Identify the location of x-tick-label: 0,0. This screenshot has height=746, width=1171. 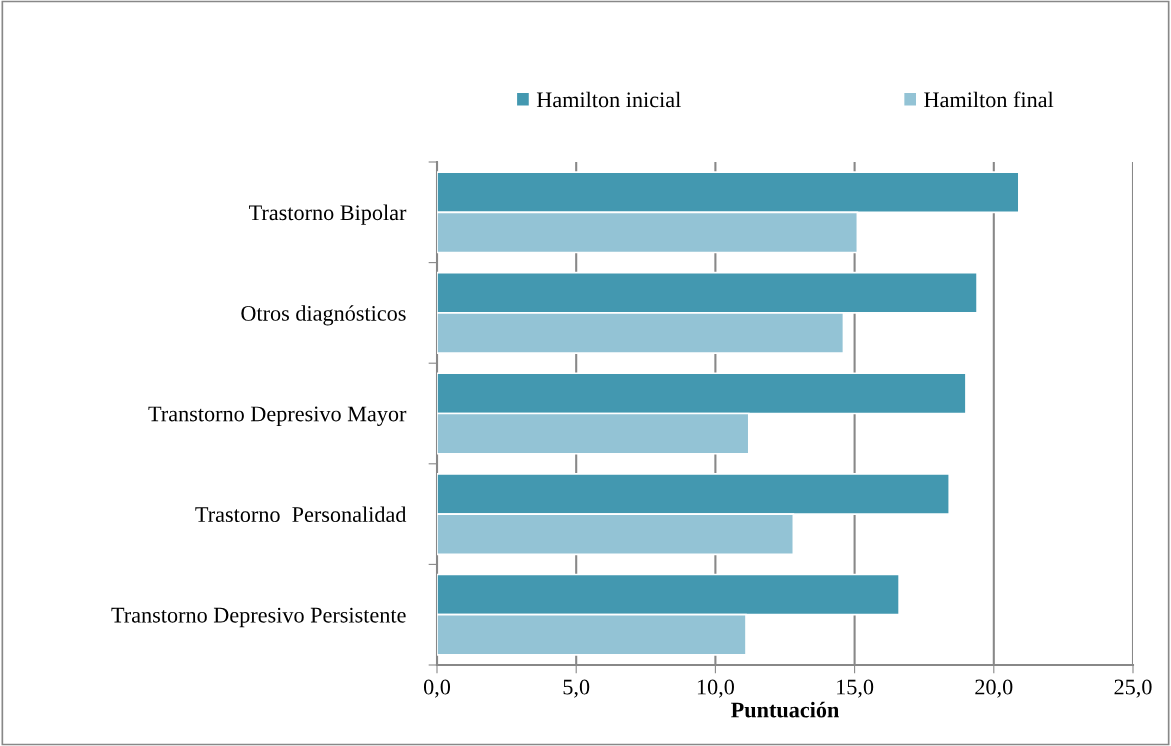
(437, 688).